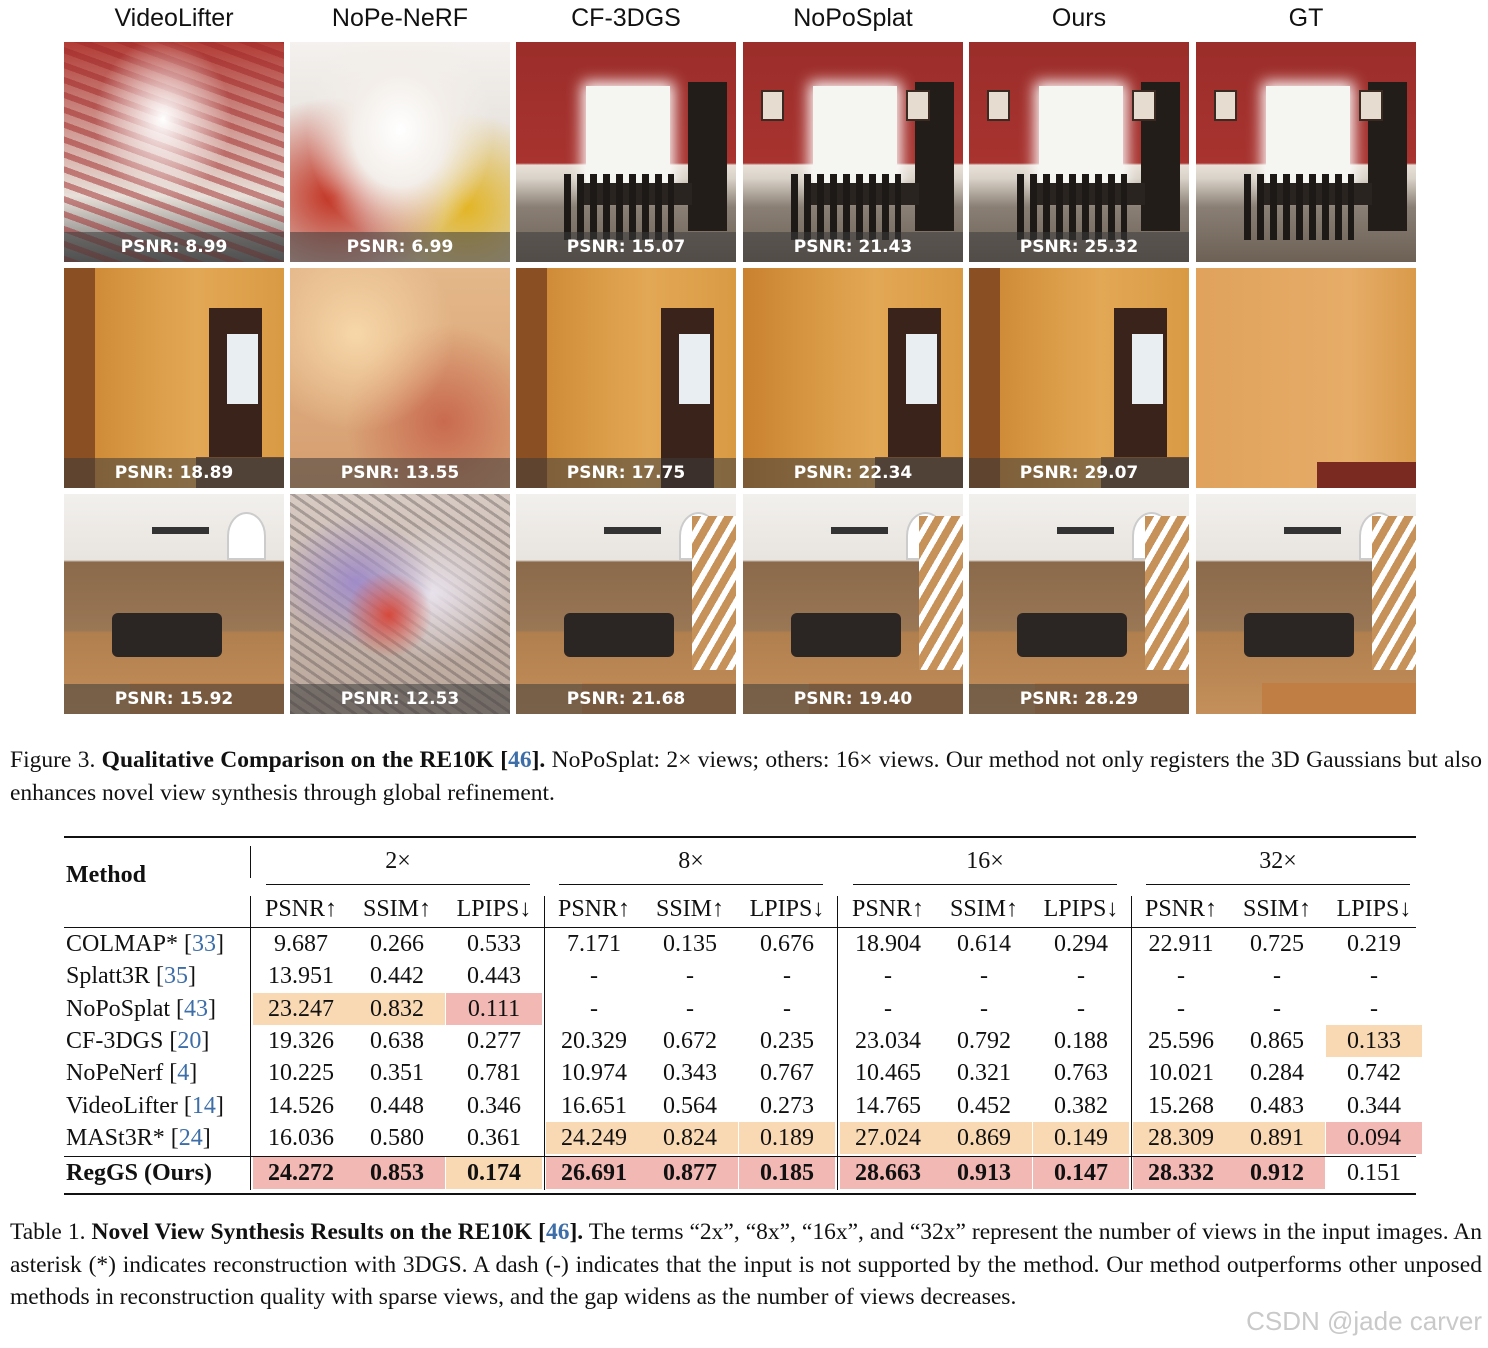 This screenshot has width=1488, height=1348. Describe the element at coordinates (397, 944) in the screenshot. I see `table-cell: 0.266` at that location.